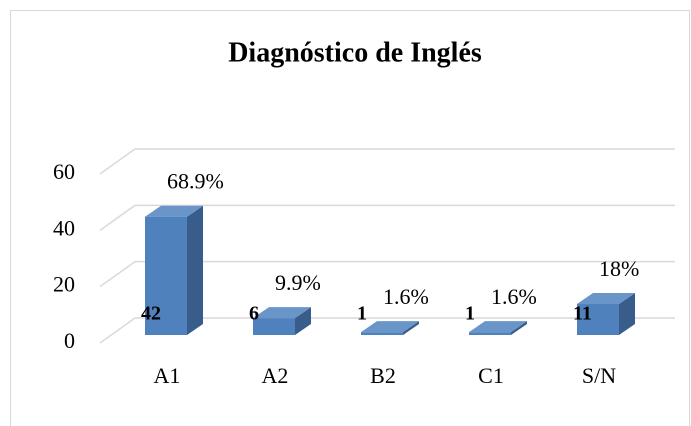  Describe the element at coordinates (151, 314) in the screenshot. I see `data-label: 42` at that location.